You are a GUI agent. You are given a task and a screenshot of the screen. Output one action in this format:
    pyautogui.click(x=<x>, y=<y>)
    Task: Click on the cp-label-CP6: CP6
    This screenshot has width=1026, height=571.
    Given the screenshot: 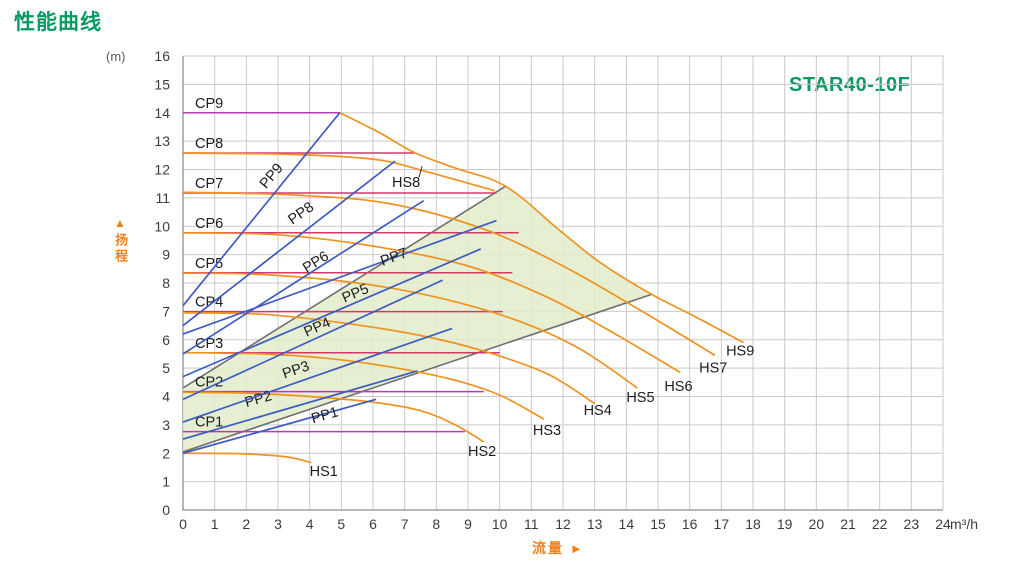 What is the action you would take?
    pyautogui.click(x=209, y=224)
    